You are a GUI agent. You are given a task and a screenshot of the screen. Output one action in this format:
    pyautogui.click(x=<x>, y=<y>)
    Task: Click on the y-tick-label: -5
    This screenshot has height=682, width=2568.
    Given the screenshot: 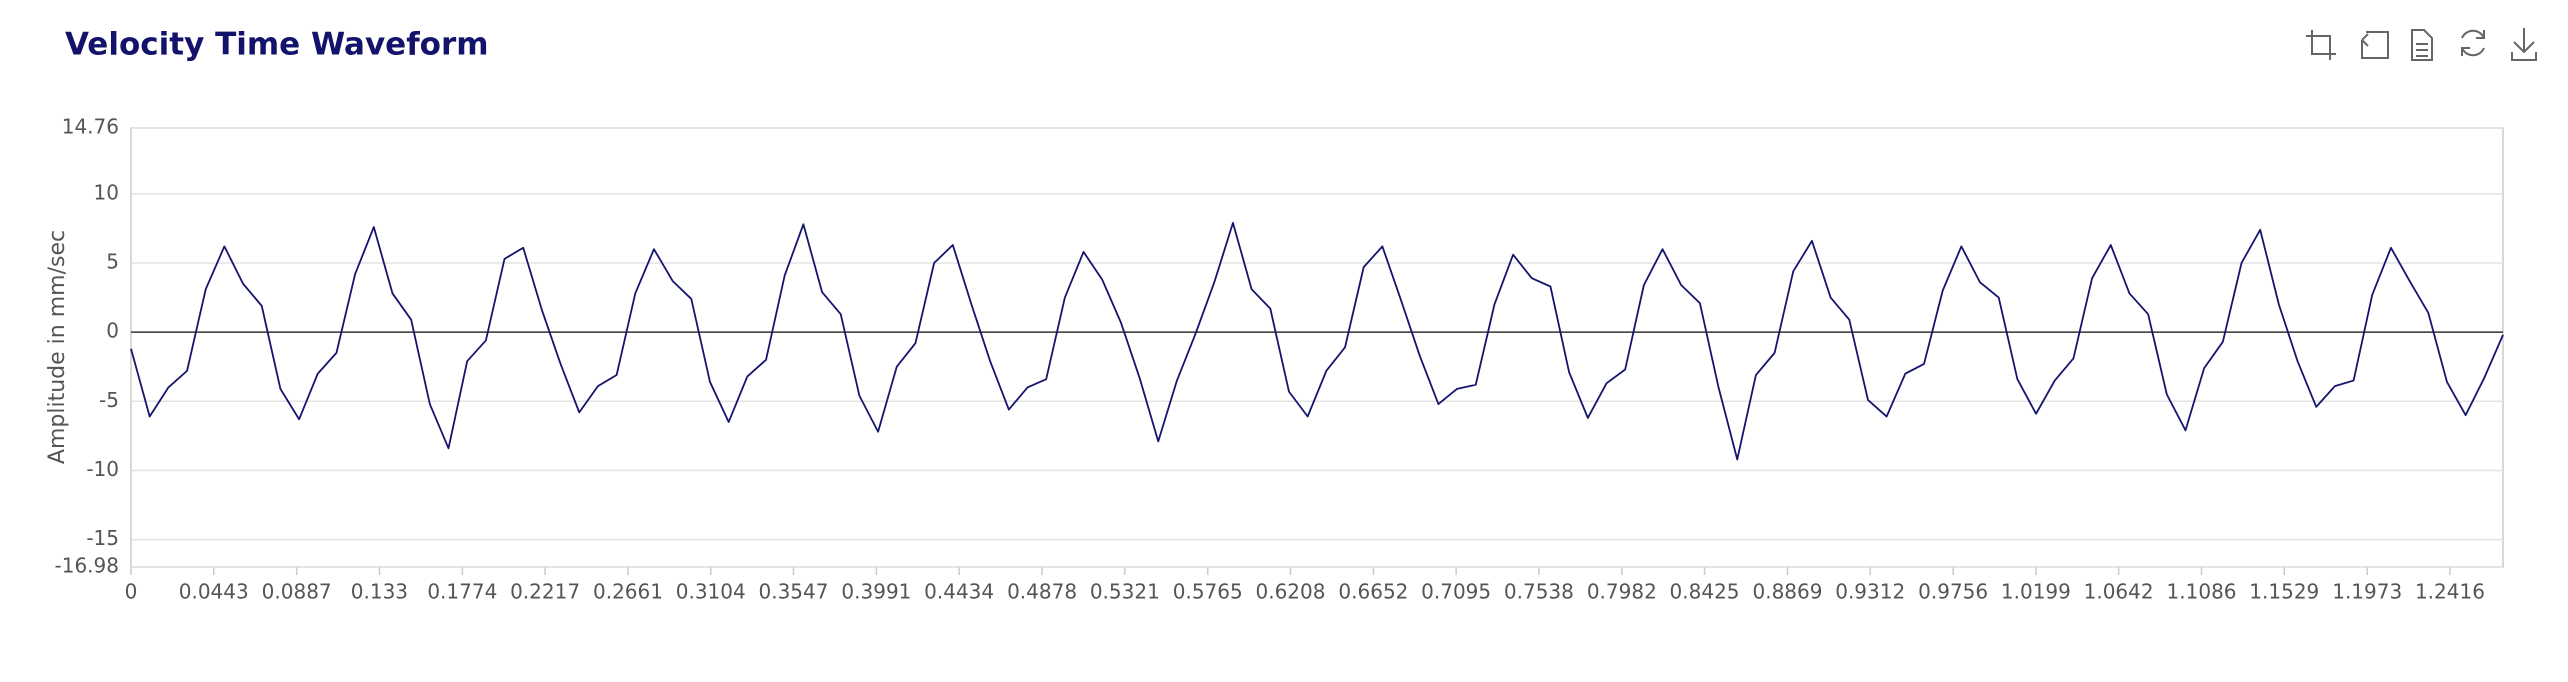 What is the action you would take?
    pyautogui.click(x=109, y=400)
    